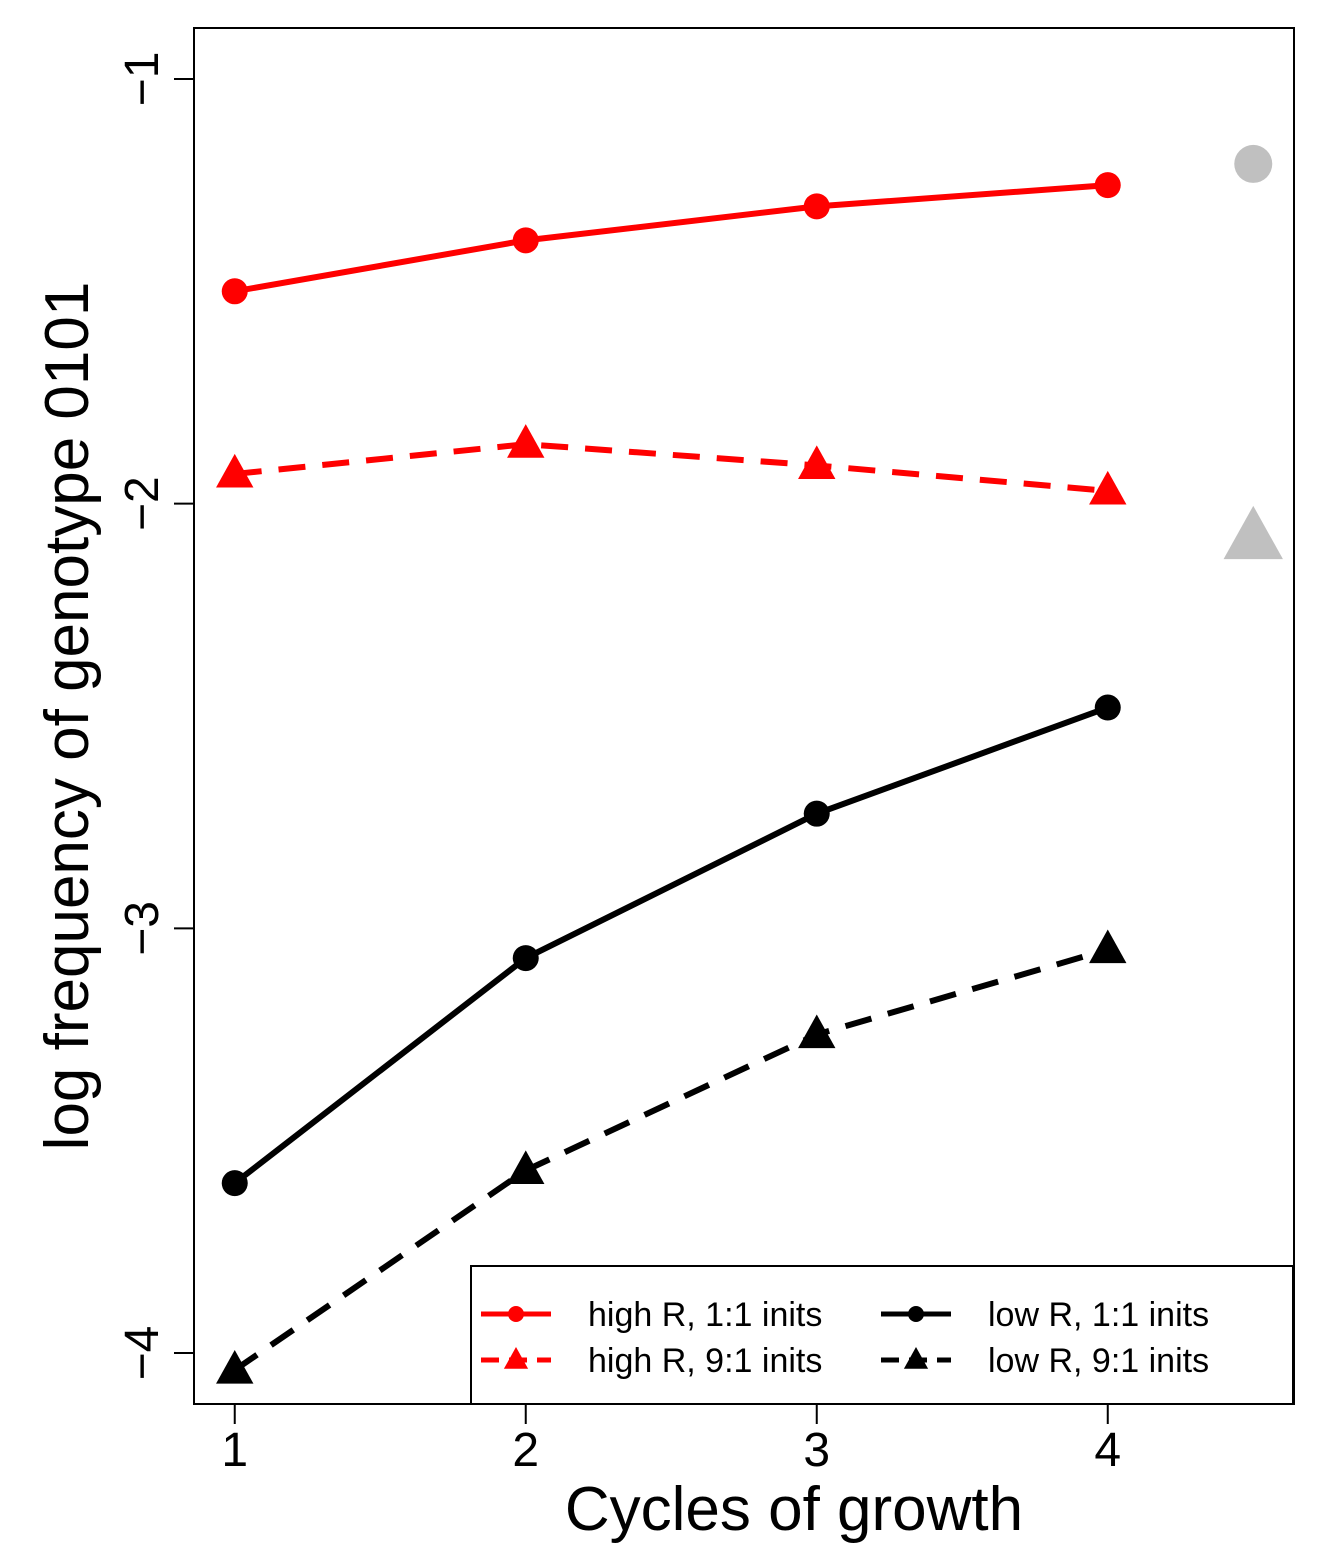  What do you see at coordinates (142, 1353) in the screenshot?
I see `y-tick-label-0: −4` at bounding box center [142, 1353].